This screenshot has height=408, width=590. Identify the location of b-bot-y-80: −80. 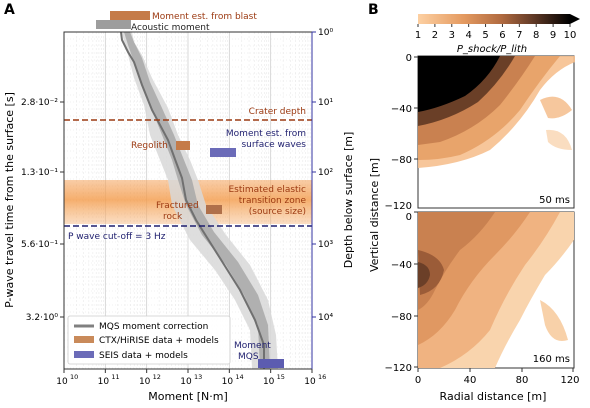
(401, 317).